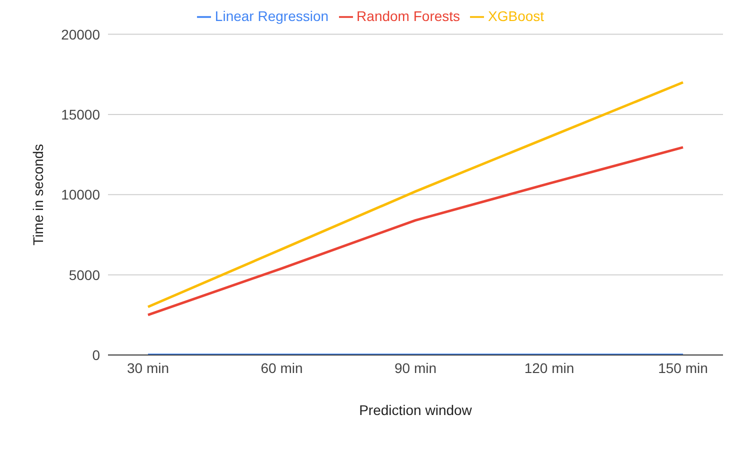  What do you see at coordinates (38, 195) in the screenshot?
I see `y-axis-title: Time in seconds` at bounding box center [38, 195].